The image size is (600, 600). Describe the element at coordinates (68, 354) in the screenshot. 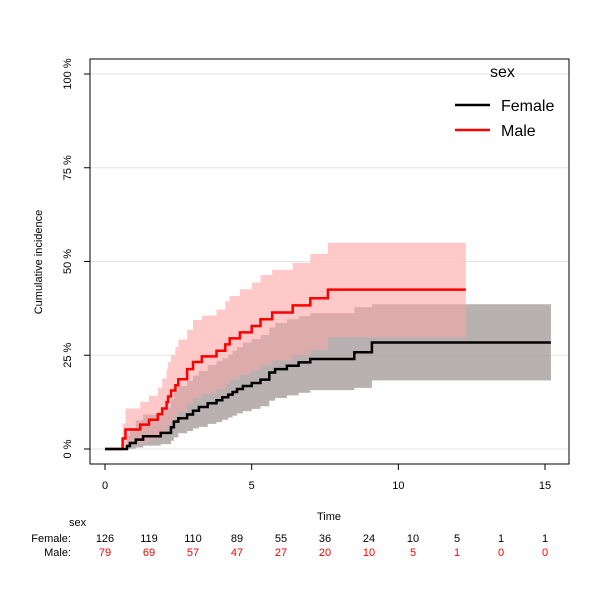

I see `y-tick-label-1: 25 %` at that location.